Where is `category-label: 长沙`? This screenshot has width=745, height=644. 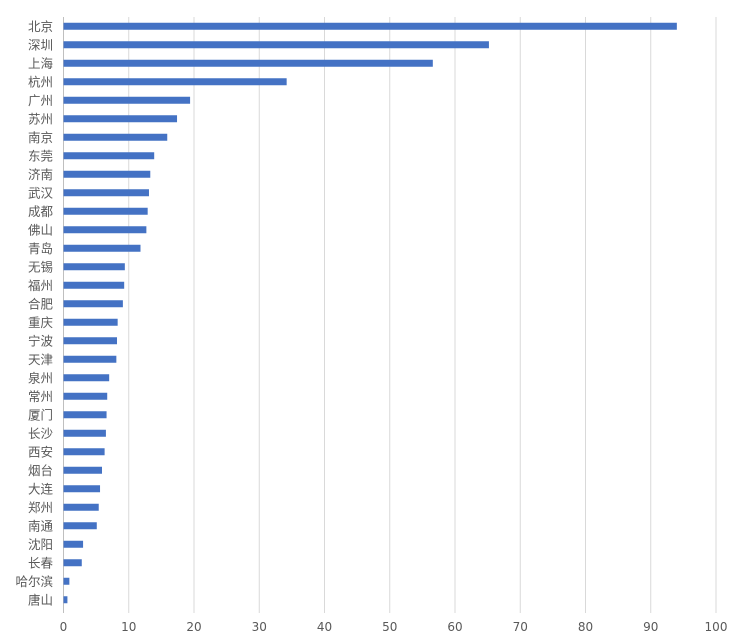
category-label: 长沙 is located at coordinates (41, 433).